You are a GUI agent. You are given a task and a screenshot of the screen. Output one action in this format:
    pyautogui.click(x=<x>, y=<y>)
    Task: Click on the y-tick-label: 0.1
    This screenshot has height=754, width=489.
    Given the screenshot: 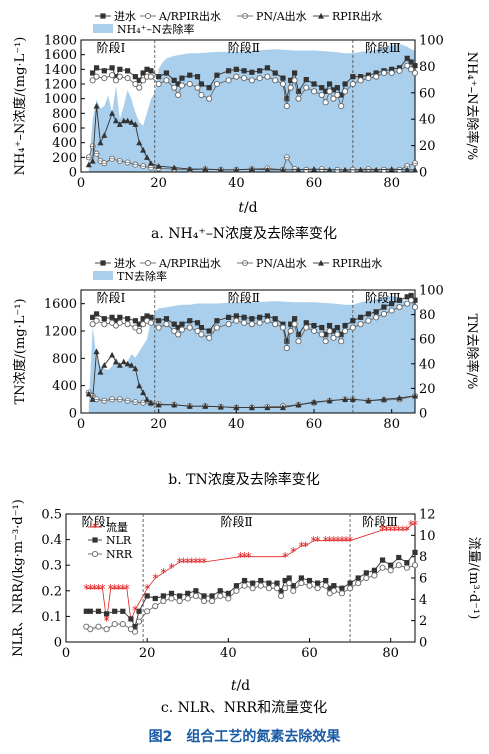 What is the action you would take?
    pyautogui.click(x=51, y=617)
    